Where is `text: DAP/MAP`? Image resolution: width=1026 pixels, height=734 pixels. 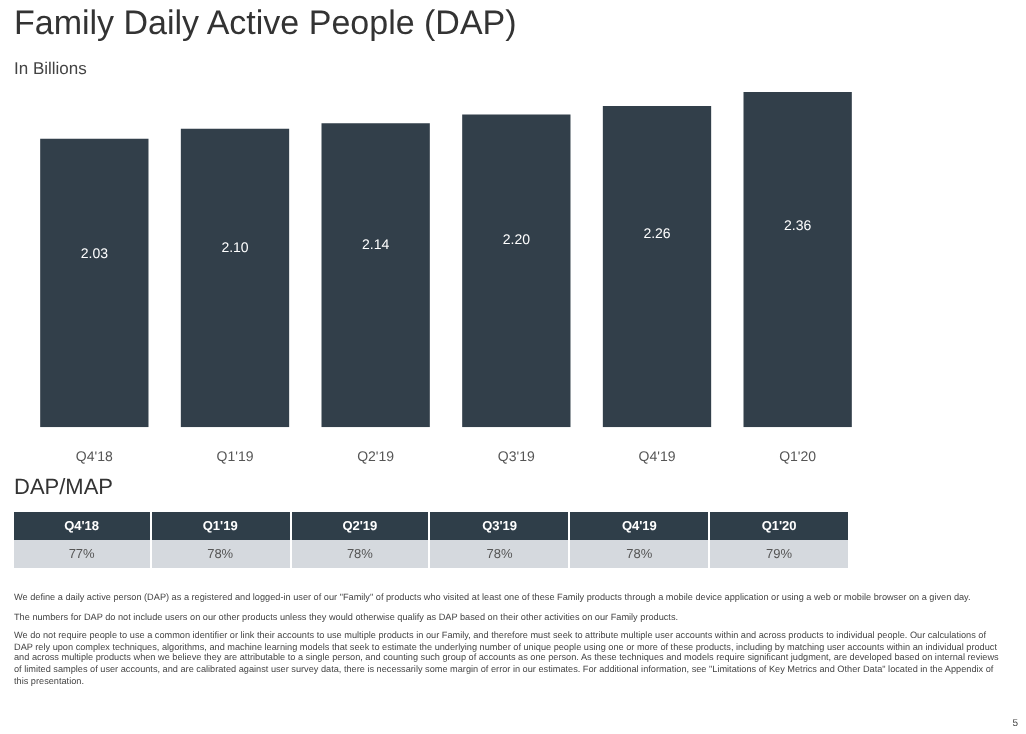
text: DAP/MAP is located at coordinates (64, 488).